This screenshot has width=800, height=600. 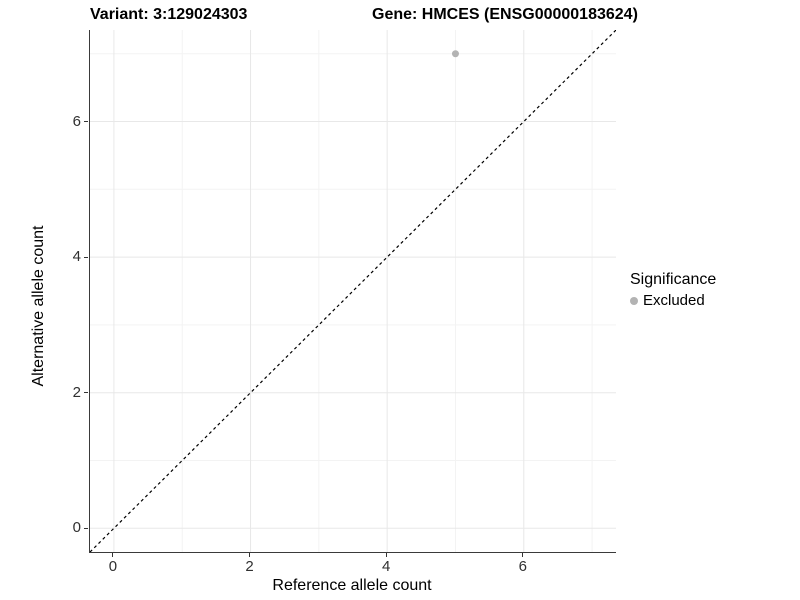 What do you see at coordinates (113, 566) in the screenshot?
I see `x-tick-label: 0` at bounding box center [113, 566].